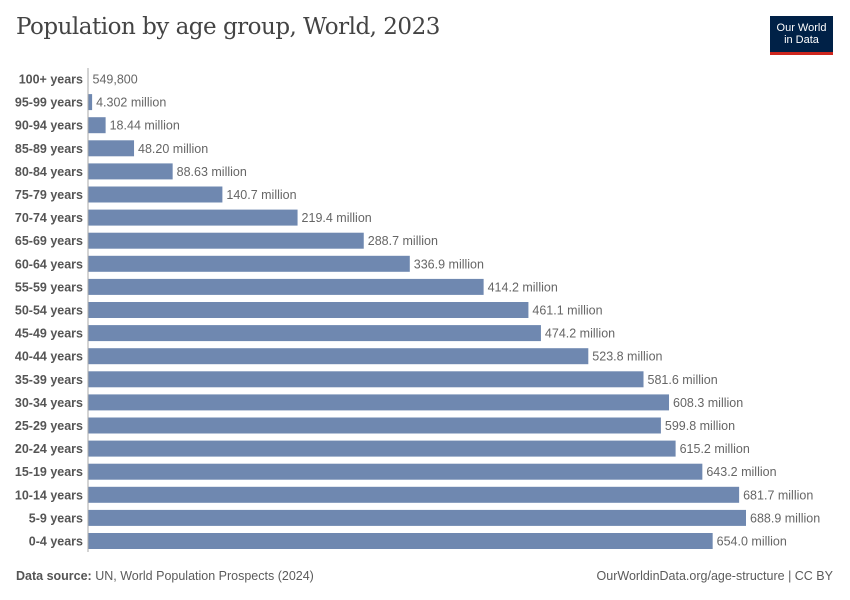 This screenshot has height=600, width=850. Describe the element at coordinates (708, 403) in the screenshot. I see `value-label: 608.3 million` at that location.